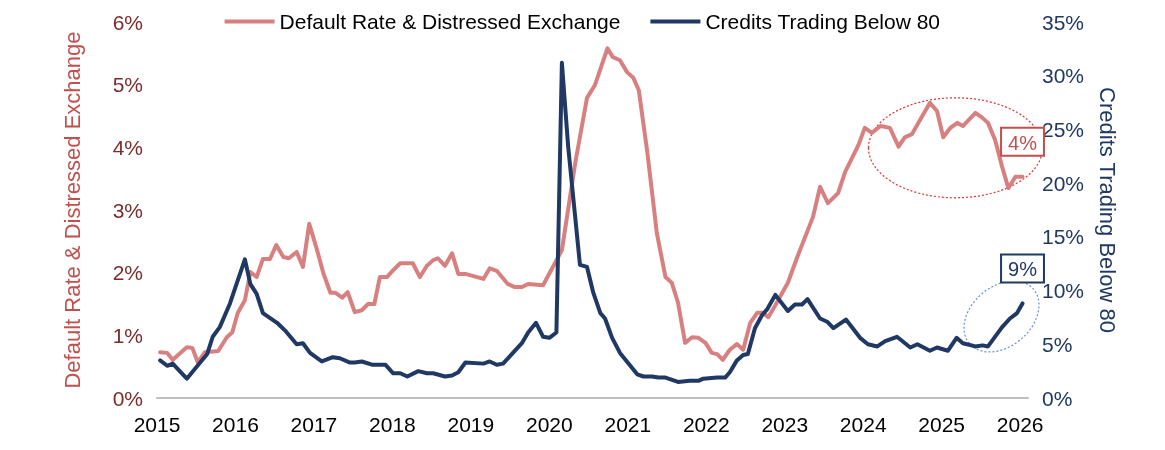 The width and height of the screenshot is (1165, 450). What do you see at coordinates (823, 21) in the screenshot?
I see `legend-label: Credits Trading Below 80` at bounding box center [823, 21].